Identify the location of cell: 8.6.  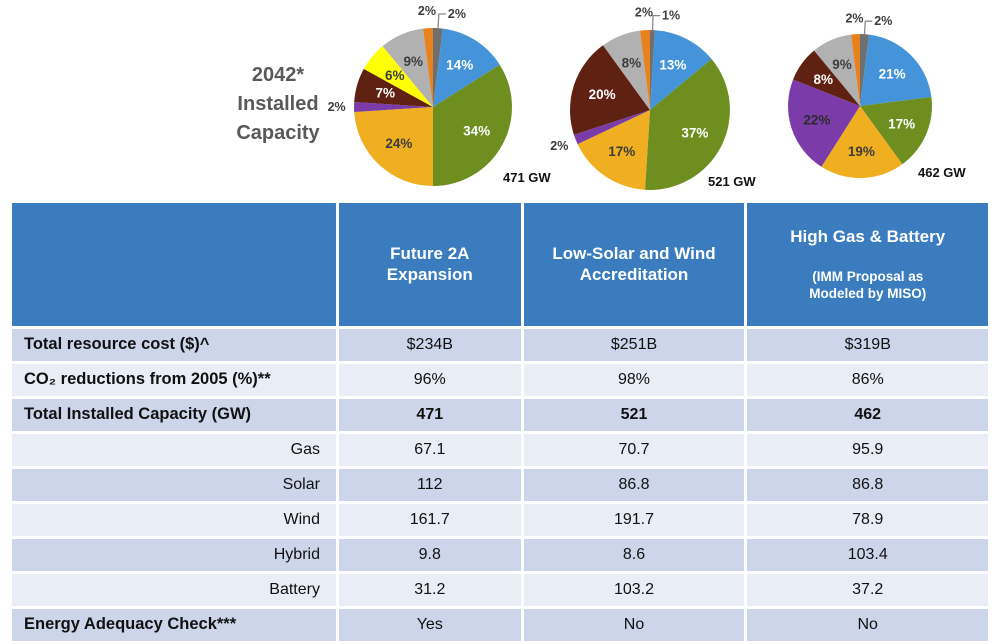
(634, 554).